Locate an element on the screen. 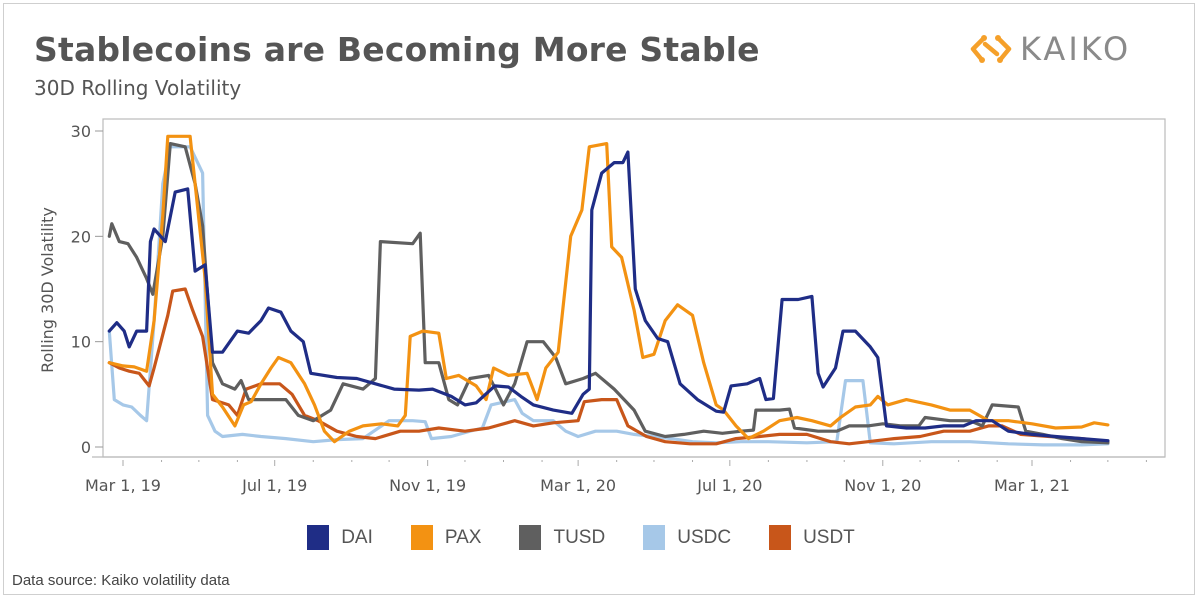 This screenshot has width=1200, height=600. y-axis-label: Rolling 30D Volatility is located at coordinates (47, 290).